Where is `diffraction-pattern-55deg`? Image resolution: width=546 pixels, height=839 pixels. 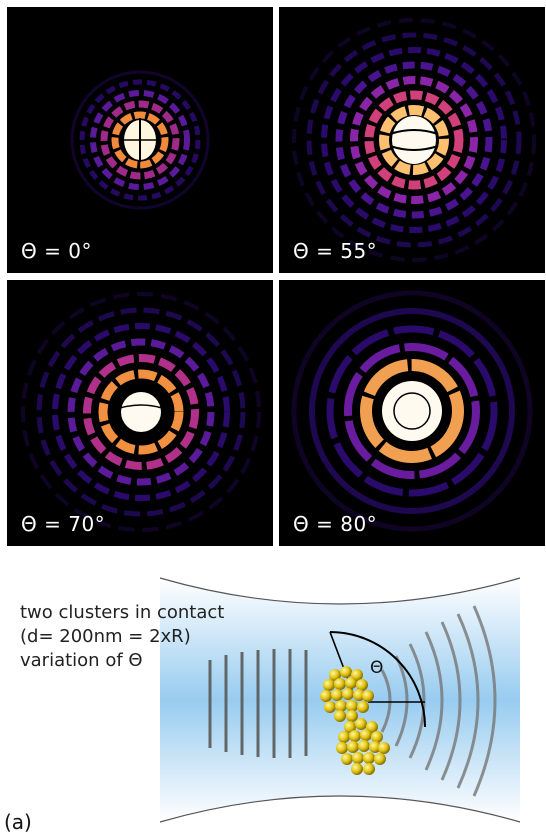 diffraction-pattern-55deg is located at coordinates (414, 140).